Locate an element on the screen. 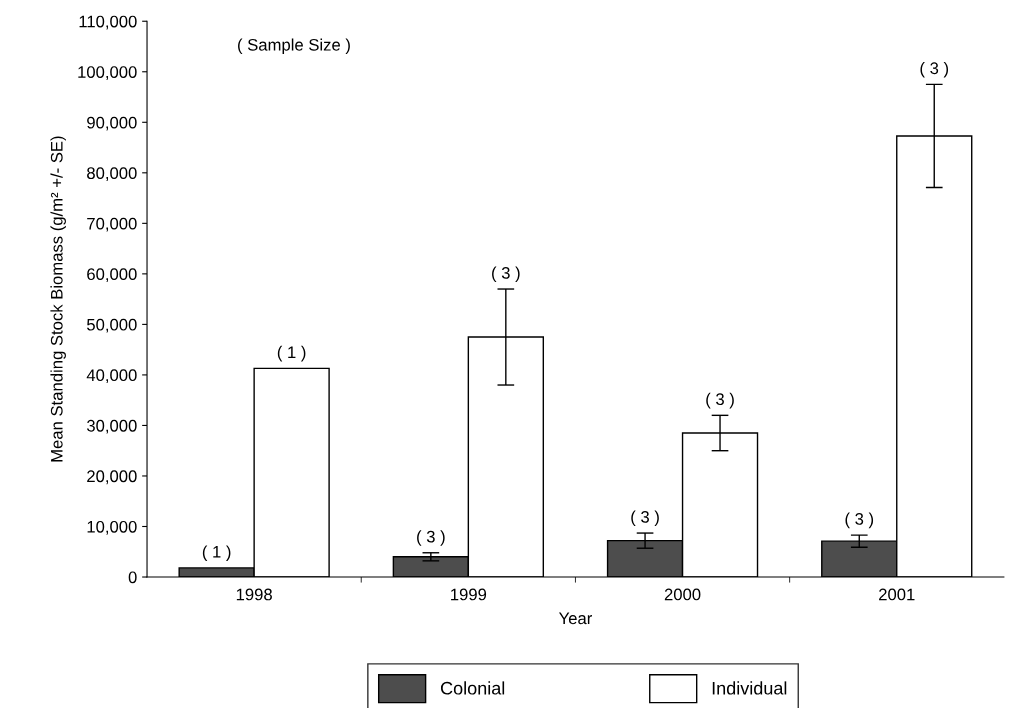 The image size is (1014, 708). x-tick-label: 1998 is located at coordinates (254, 594).